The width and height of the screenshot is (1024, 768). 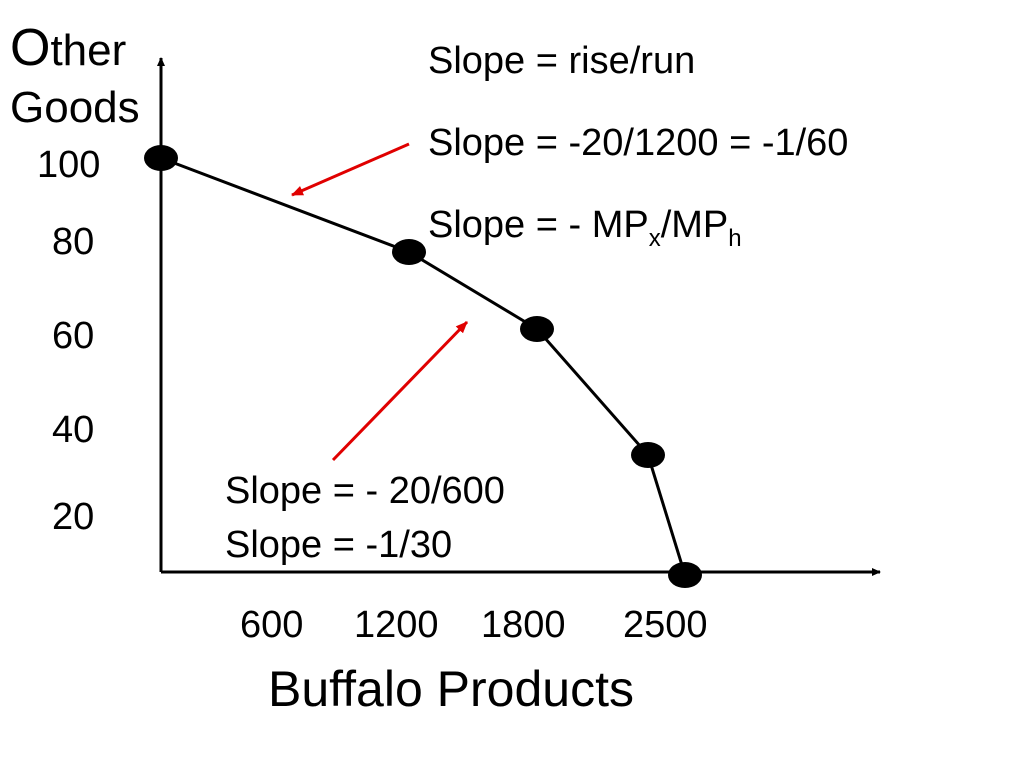 What do you see at coordinates (350, 169) in the screenshot?
I see `top-annotation-arrow` at bounding box center [350, 169].